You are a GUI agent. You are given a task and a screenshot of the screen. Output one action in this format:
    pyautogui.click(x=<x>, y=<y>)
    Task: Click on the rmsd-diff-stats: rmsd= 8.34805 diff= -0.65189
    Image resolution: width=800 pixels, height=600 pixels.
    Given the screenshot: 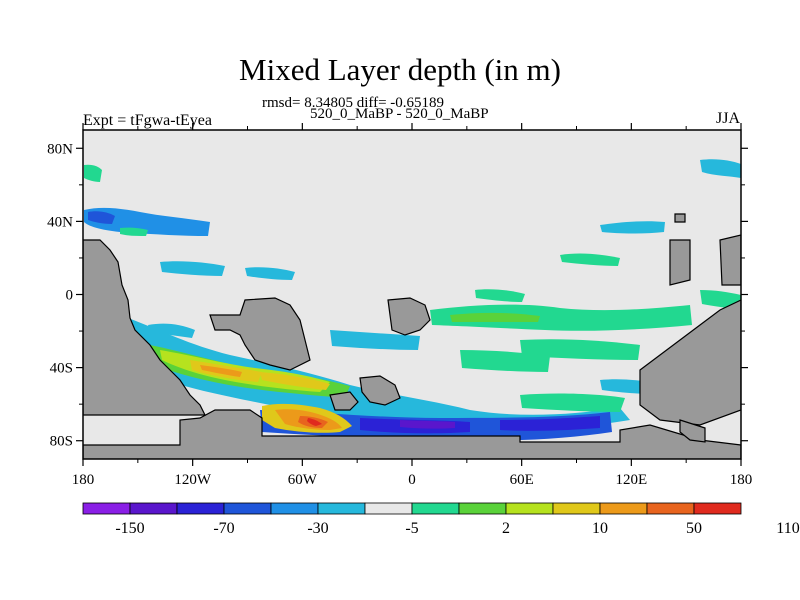 What is the action you would take?
    pyautogui.click(x=353, y=103)
    